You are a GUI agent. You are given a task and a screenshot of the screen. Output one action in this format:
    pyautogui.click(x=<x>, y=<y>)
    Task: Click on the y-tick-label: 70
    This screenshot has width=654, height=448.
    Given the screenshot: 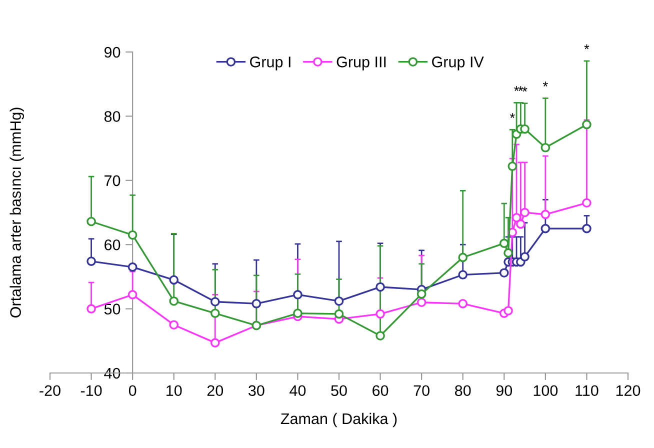 What is the action you would take?
    pyautogui.click(x=112, y=180)
    